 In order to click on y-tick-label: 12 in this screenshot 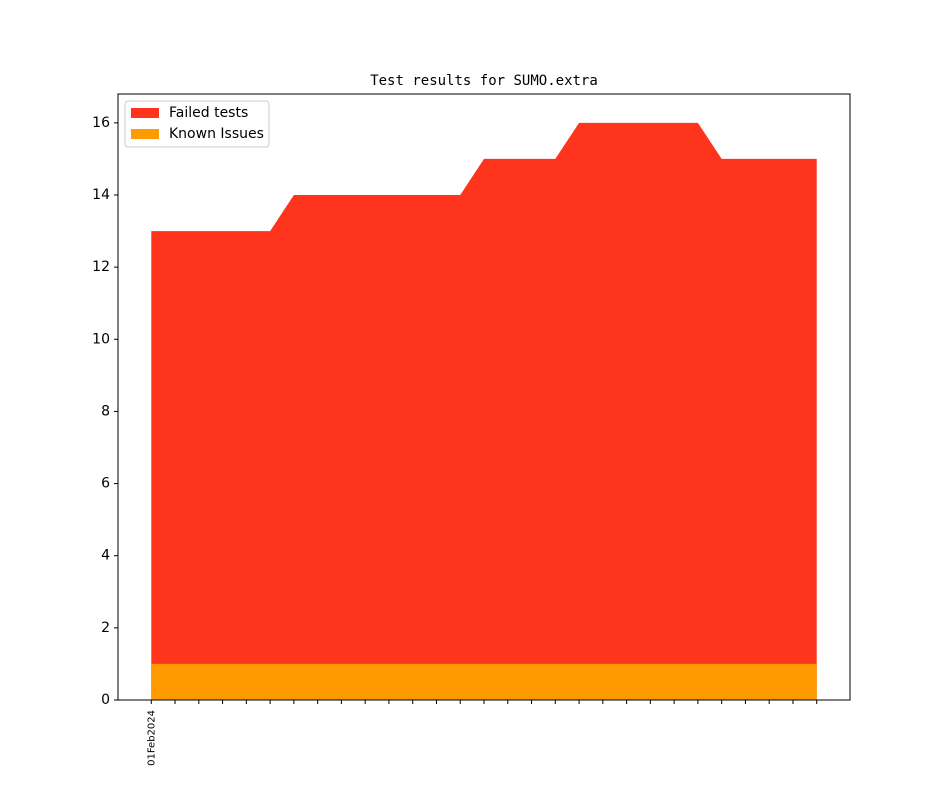, I will do `click(101, 267)`.